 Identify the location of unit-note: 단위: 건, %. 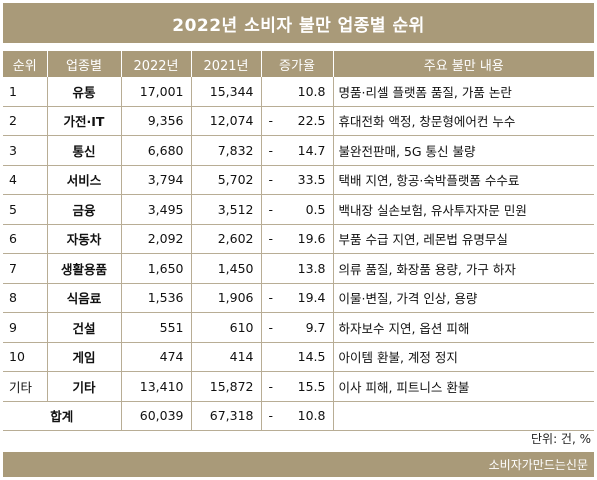
(560, 439).